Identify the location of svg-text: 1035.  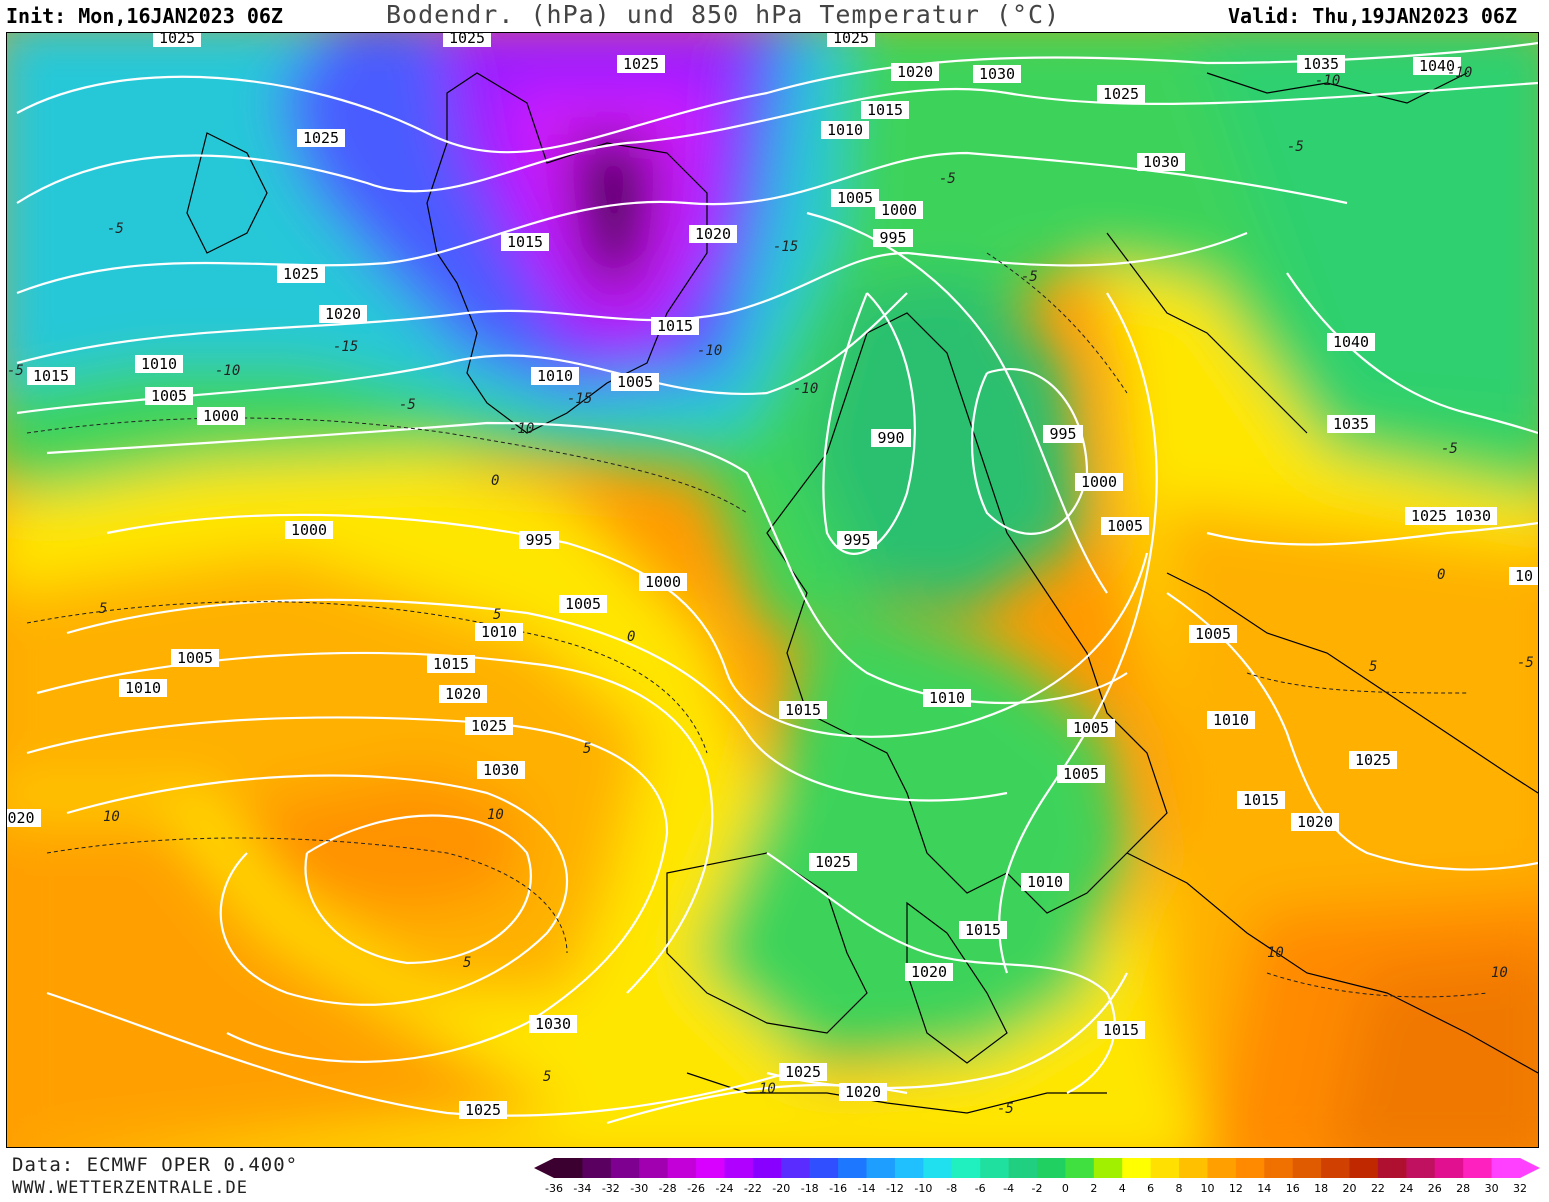
(1351, 424).